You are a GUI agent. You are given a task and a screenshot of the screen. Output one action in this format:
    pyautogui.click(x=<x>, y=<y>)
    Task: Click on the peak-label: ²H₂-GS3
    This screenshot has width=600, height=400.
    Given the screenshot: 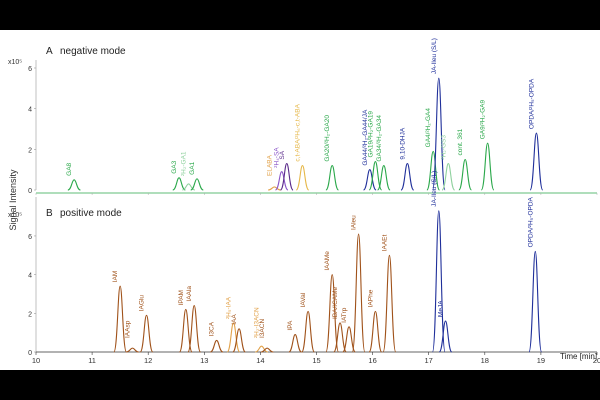 What is the action you would take?
    pyautogui.click(x=443, y=147)
    